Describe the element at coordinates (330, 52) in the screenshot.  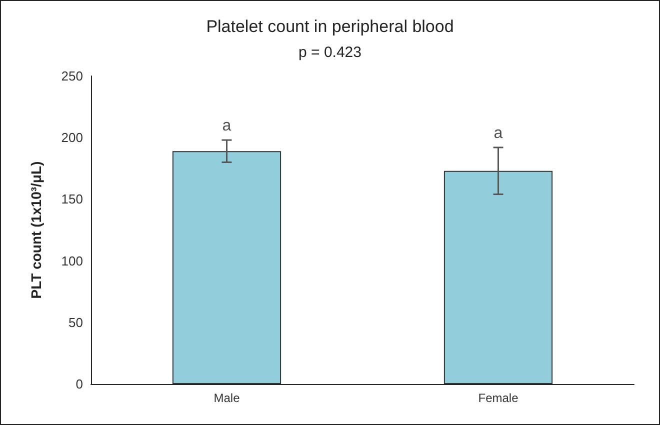
I see `text: p = 0.423` at that location.